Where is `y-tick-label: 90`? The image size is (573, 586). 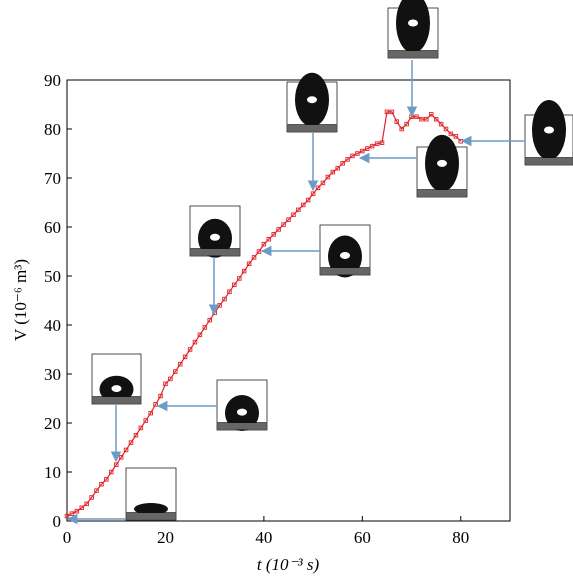 y-tick-label: 90 is located at coordinates (52, 80).